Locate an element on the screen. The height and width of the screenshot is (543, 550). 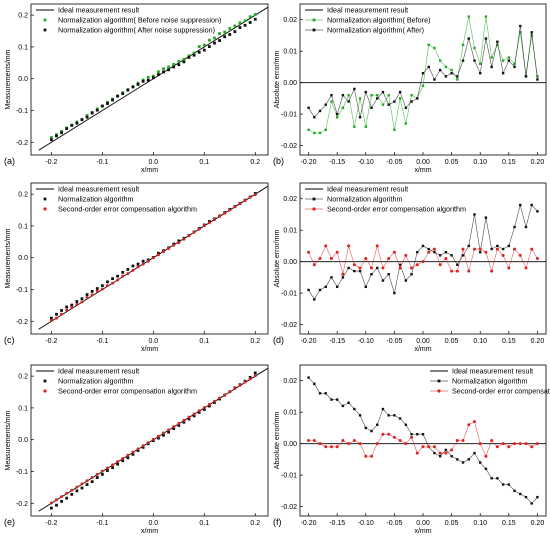
x-tick-label: -0.05 is located at coordinates (394, 523).